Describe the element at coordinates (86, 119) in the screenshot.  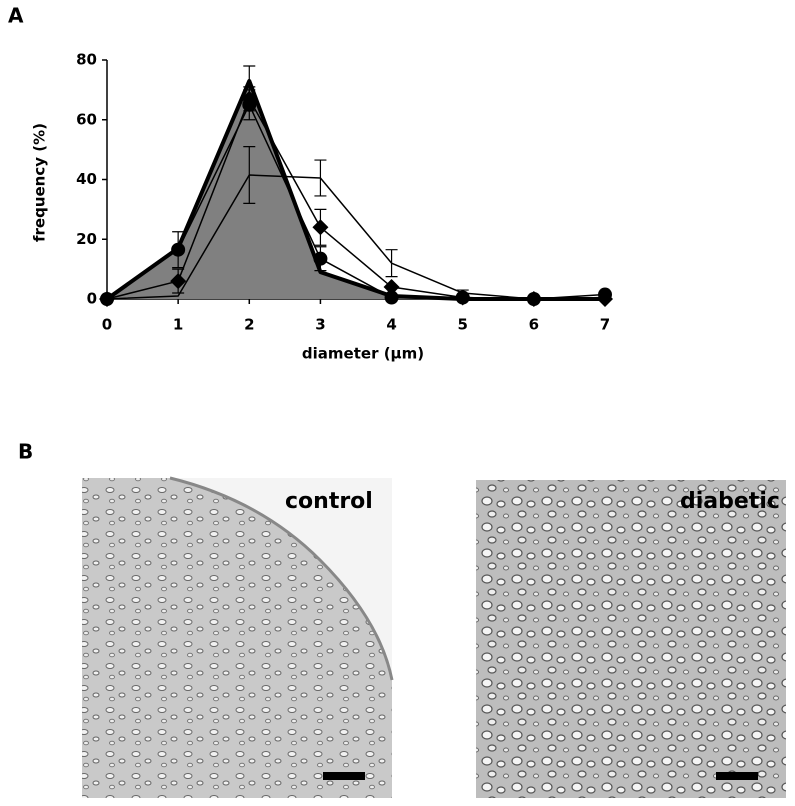
I see `y-tick-label: 60` at that location.